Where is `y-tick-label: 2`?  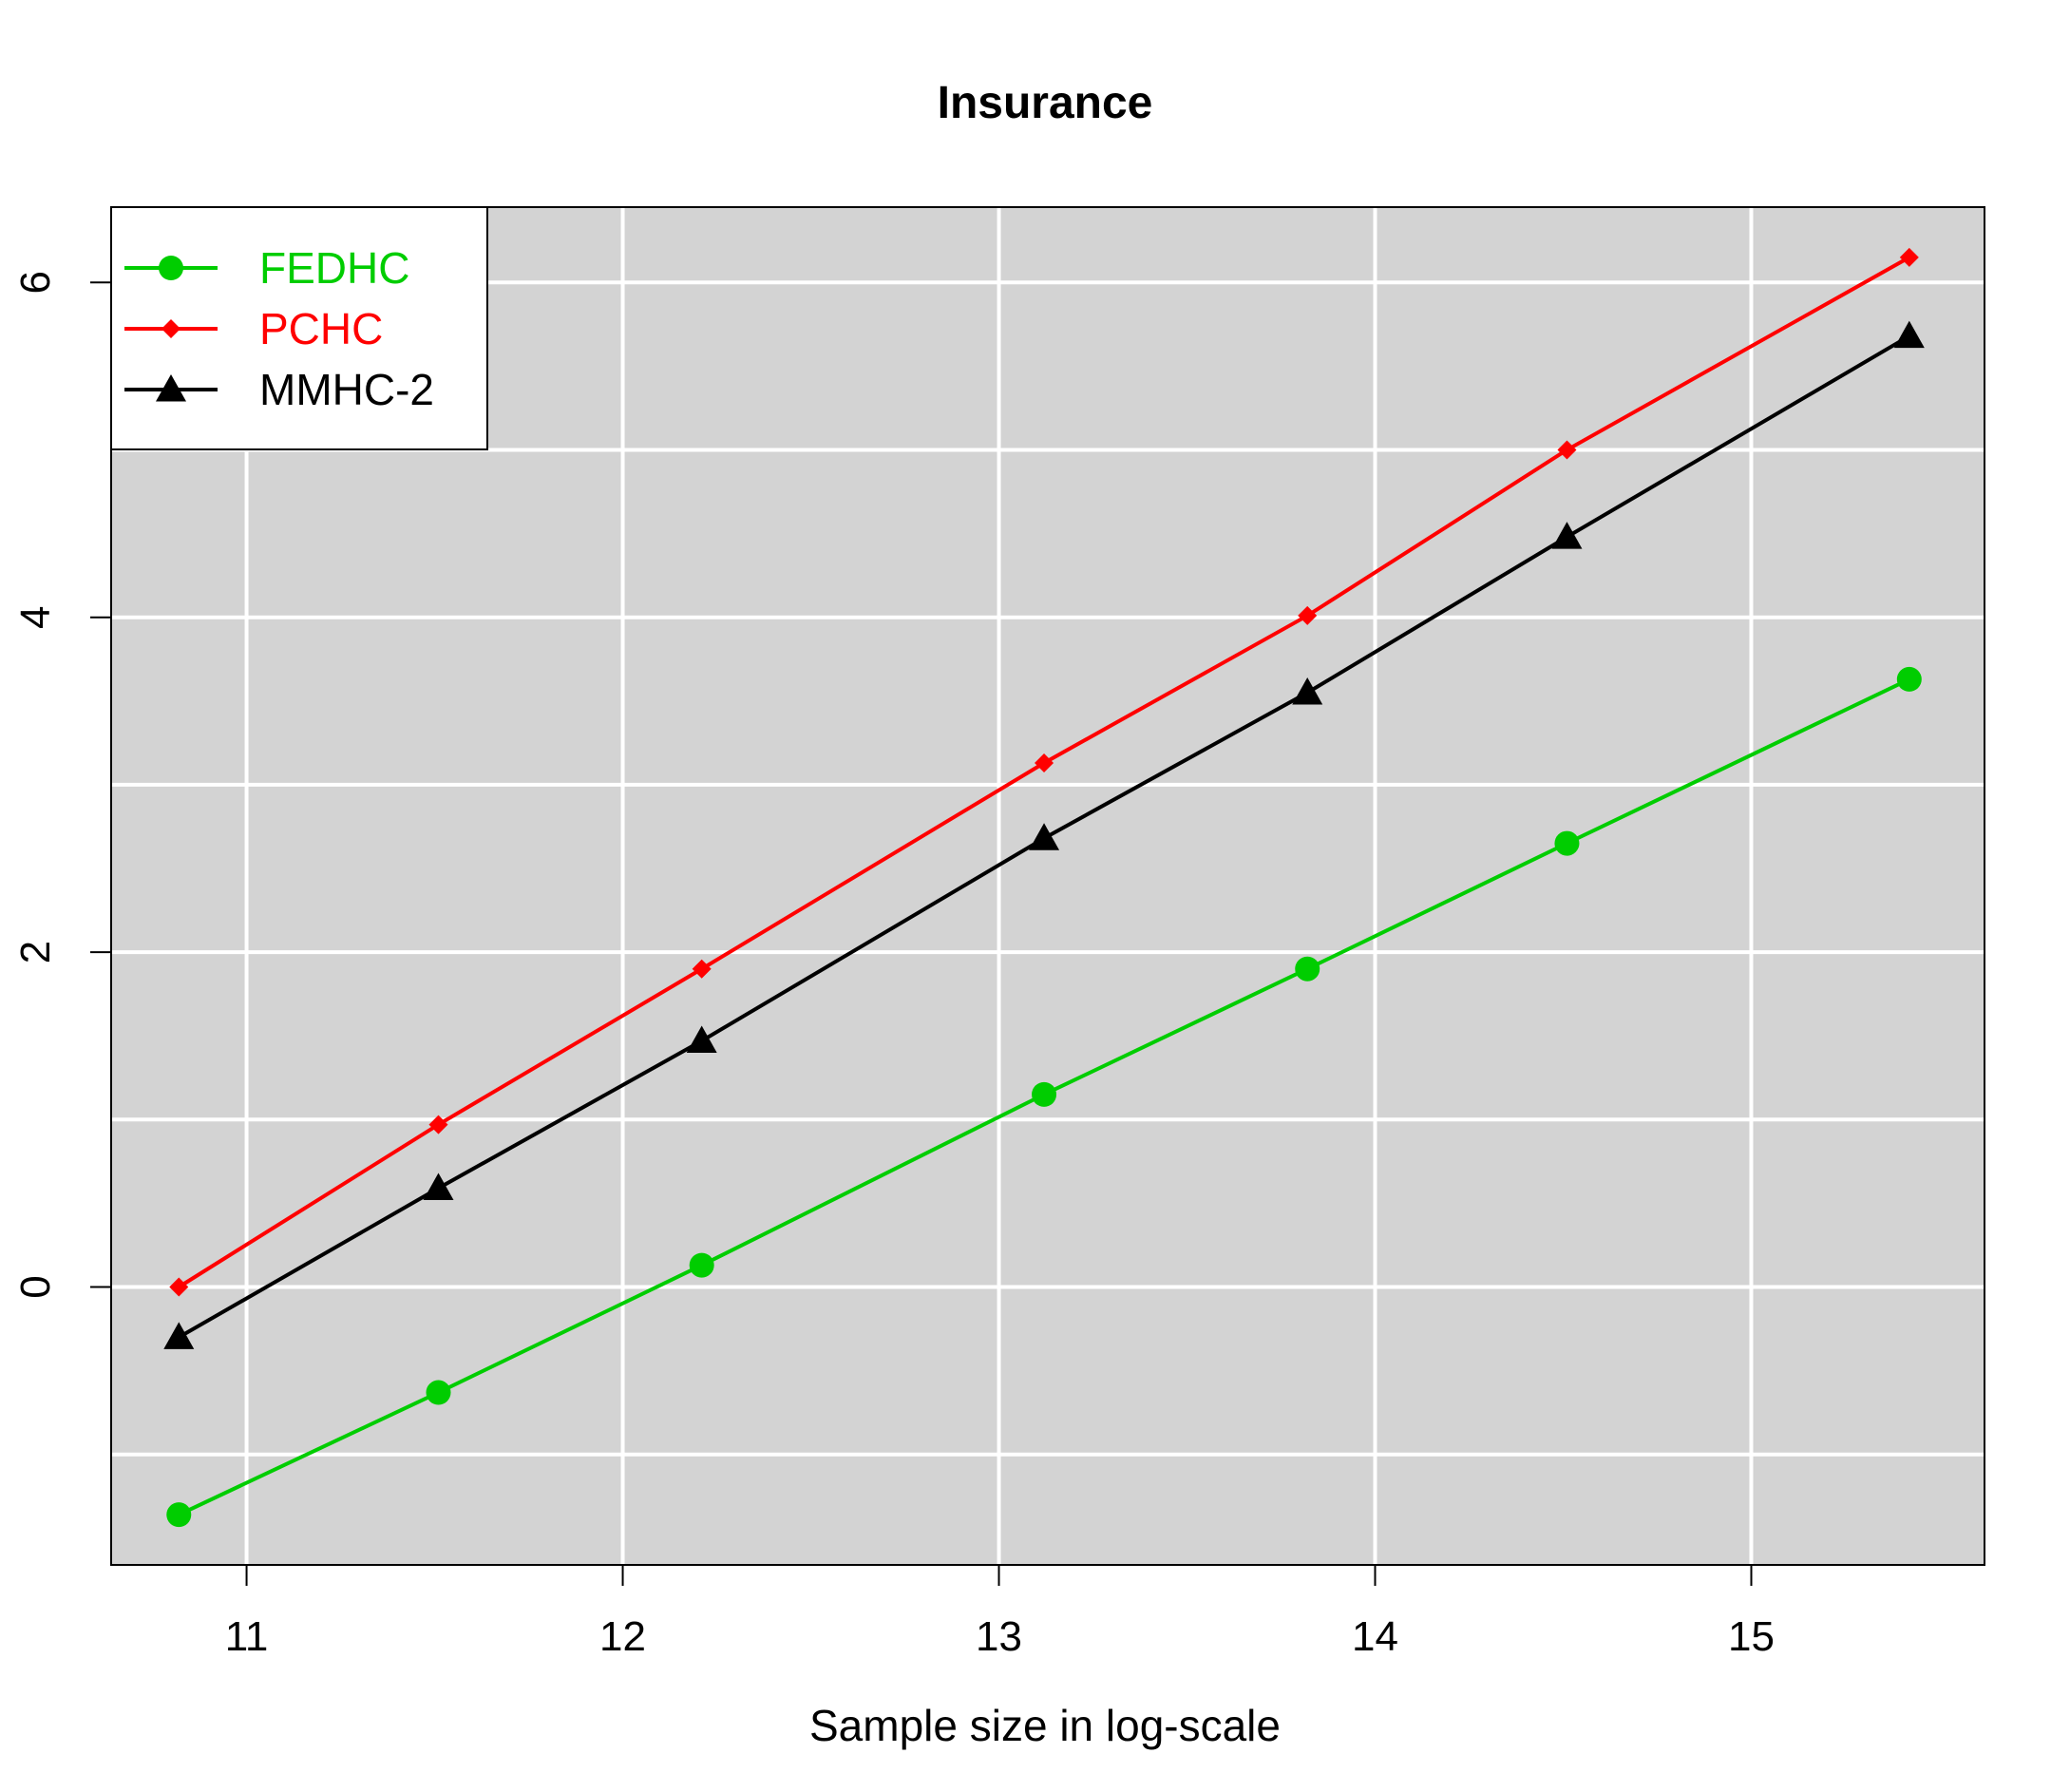
y-tick-label: 2 is located at coordinates (35, 952).